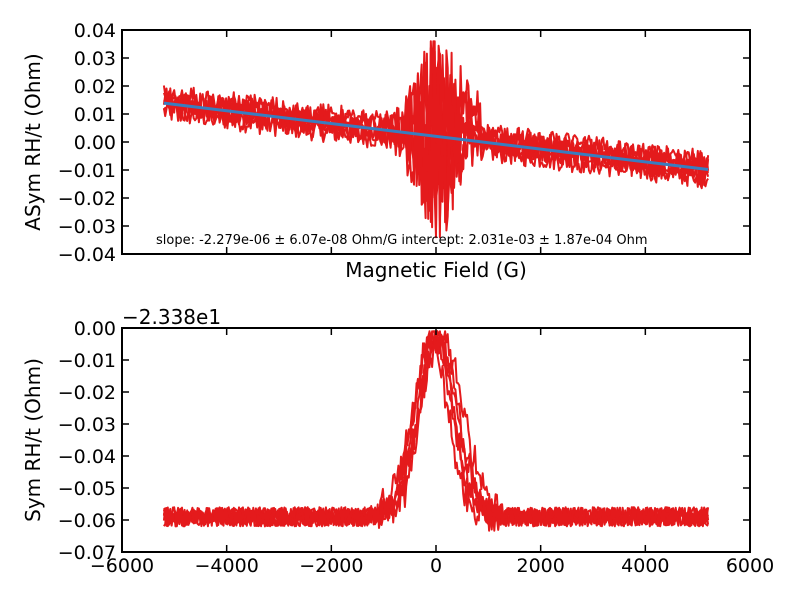 This screenshot has height=597, width=800. What do you see at coordinates (227, 566) in the screenshot?
I see `bottom-xtick-label: −4000` at bounding box center [227, 566].